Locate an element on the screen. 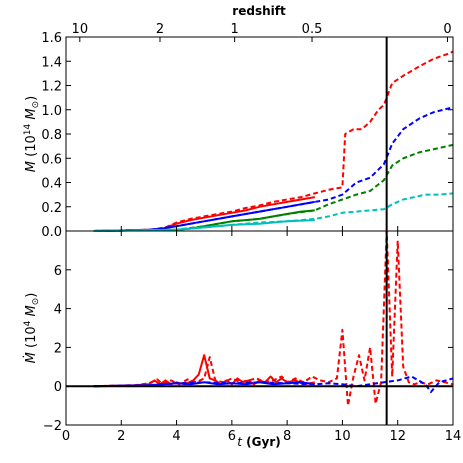 The image size is (463, 463). bottom-xtick-label: 6 is located at coordinates (232, 436).